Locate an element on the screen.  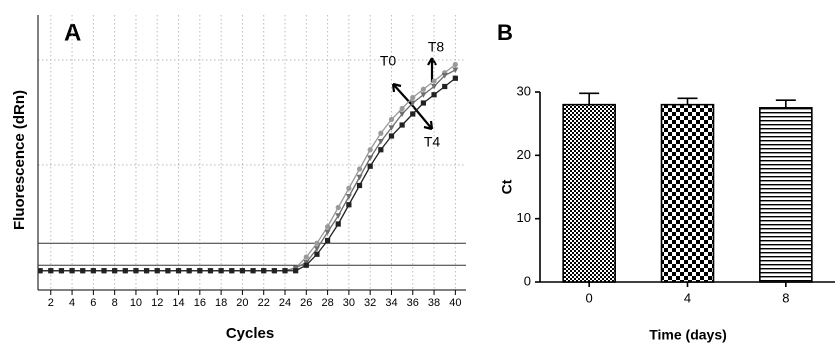
y-axis-label: Fluorescence (dRn) is located at coordinates (19, 160).